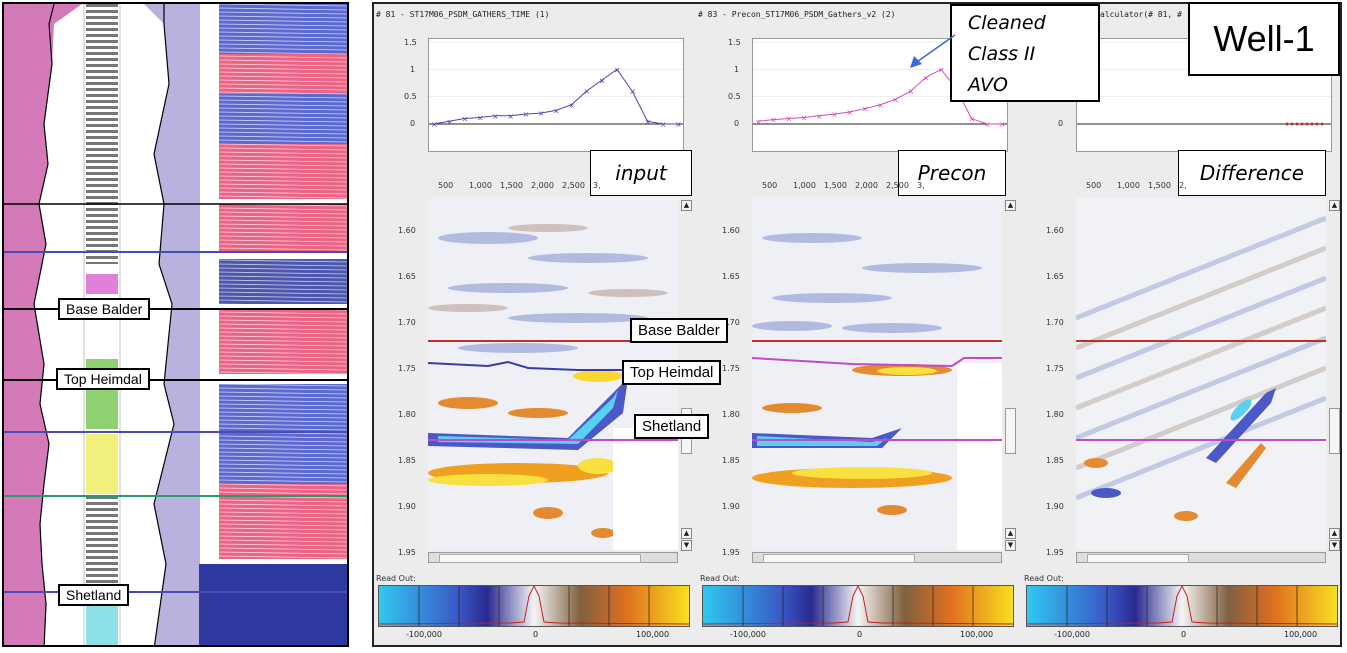  I want to click on colorbar-tick: 0, so click(860, 634).